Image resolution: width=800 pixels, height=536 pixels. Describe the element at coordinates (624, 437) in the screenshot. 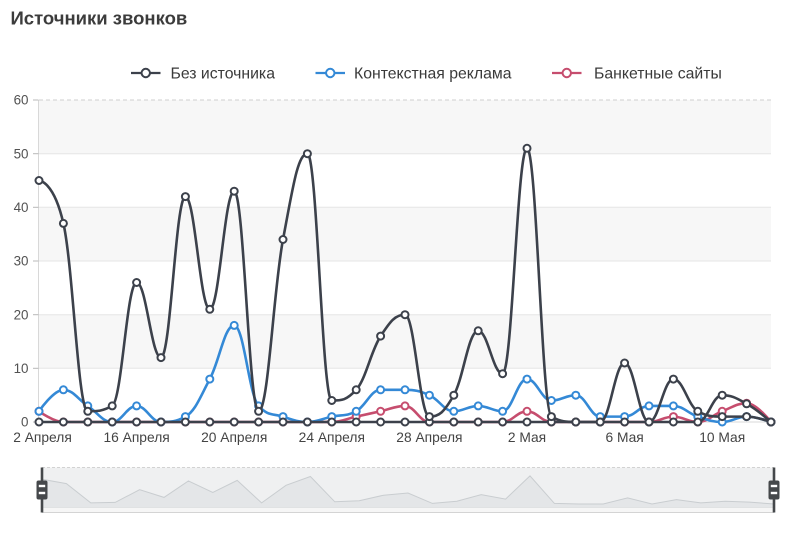

I see `svg-text: 6 Мая` at that location.